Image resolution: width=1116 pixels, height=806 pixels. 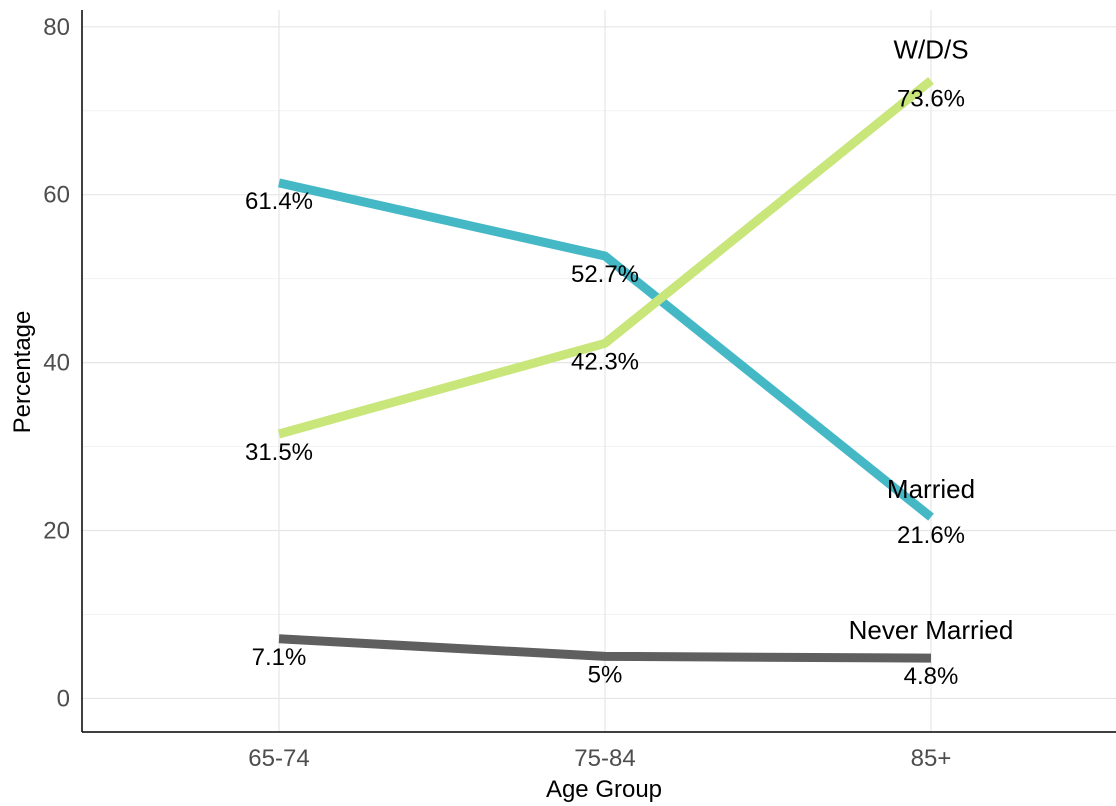 What do you see at coordinates (278, 758) in the screenshot?
I see `x-tick-label: 65-74` at bounding box center [278, 758].